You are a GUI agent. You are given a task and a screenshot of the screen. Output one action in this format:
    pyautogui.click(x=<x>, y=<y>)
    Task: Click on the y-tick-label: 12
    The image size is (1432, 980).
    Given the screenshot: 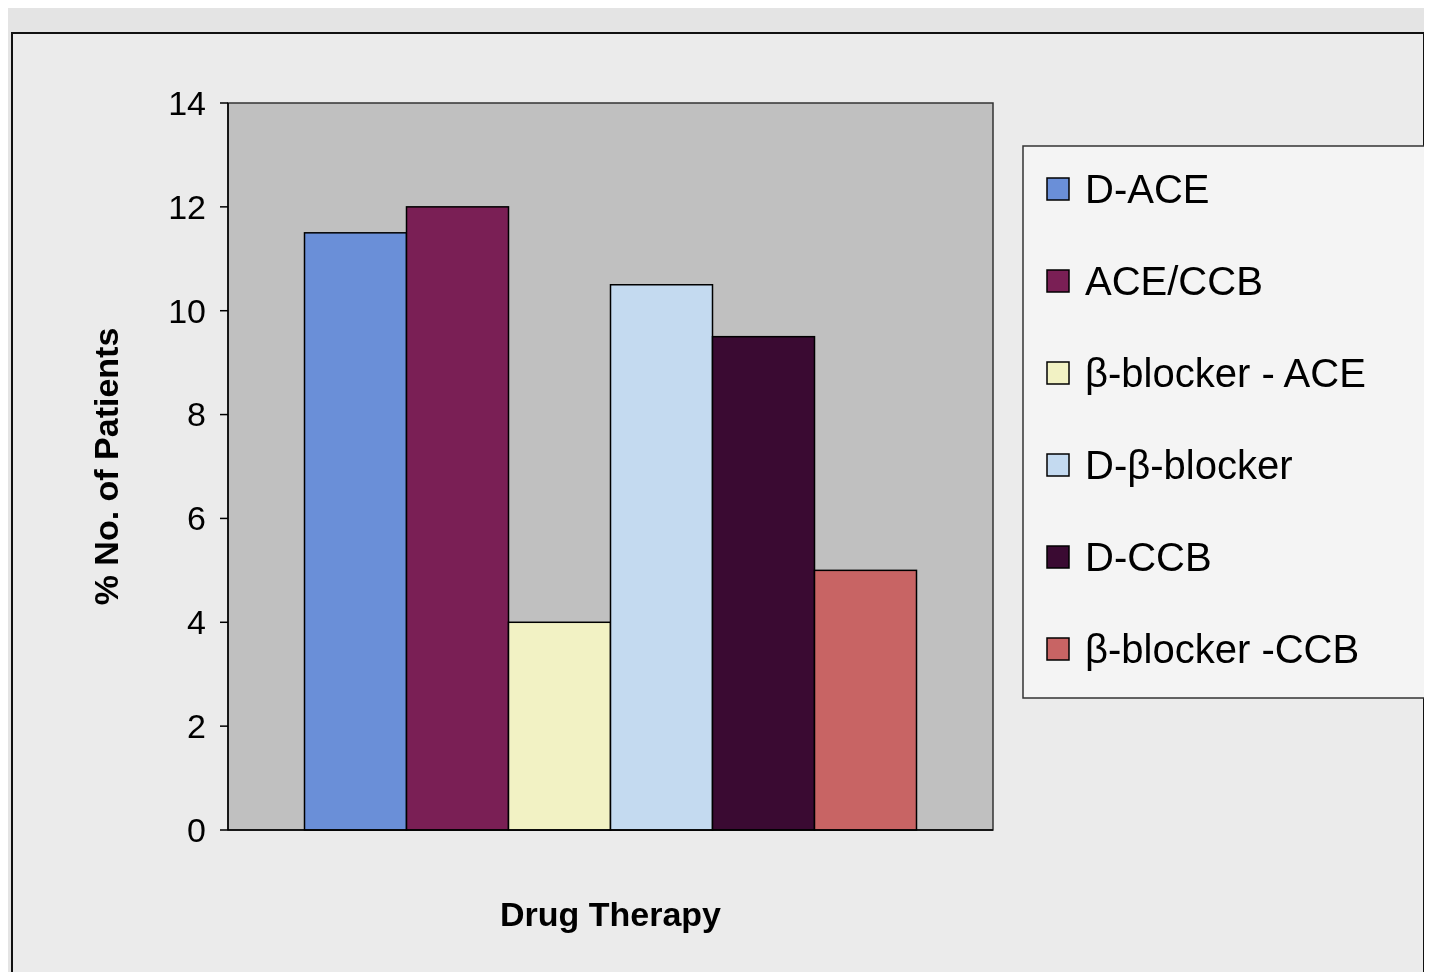 What is the action you would take?
    pyautogui.click(x=187, y=206)
    